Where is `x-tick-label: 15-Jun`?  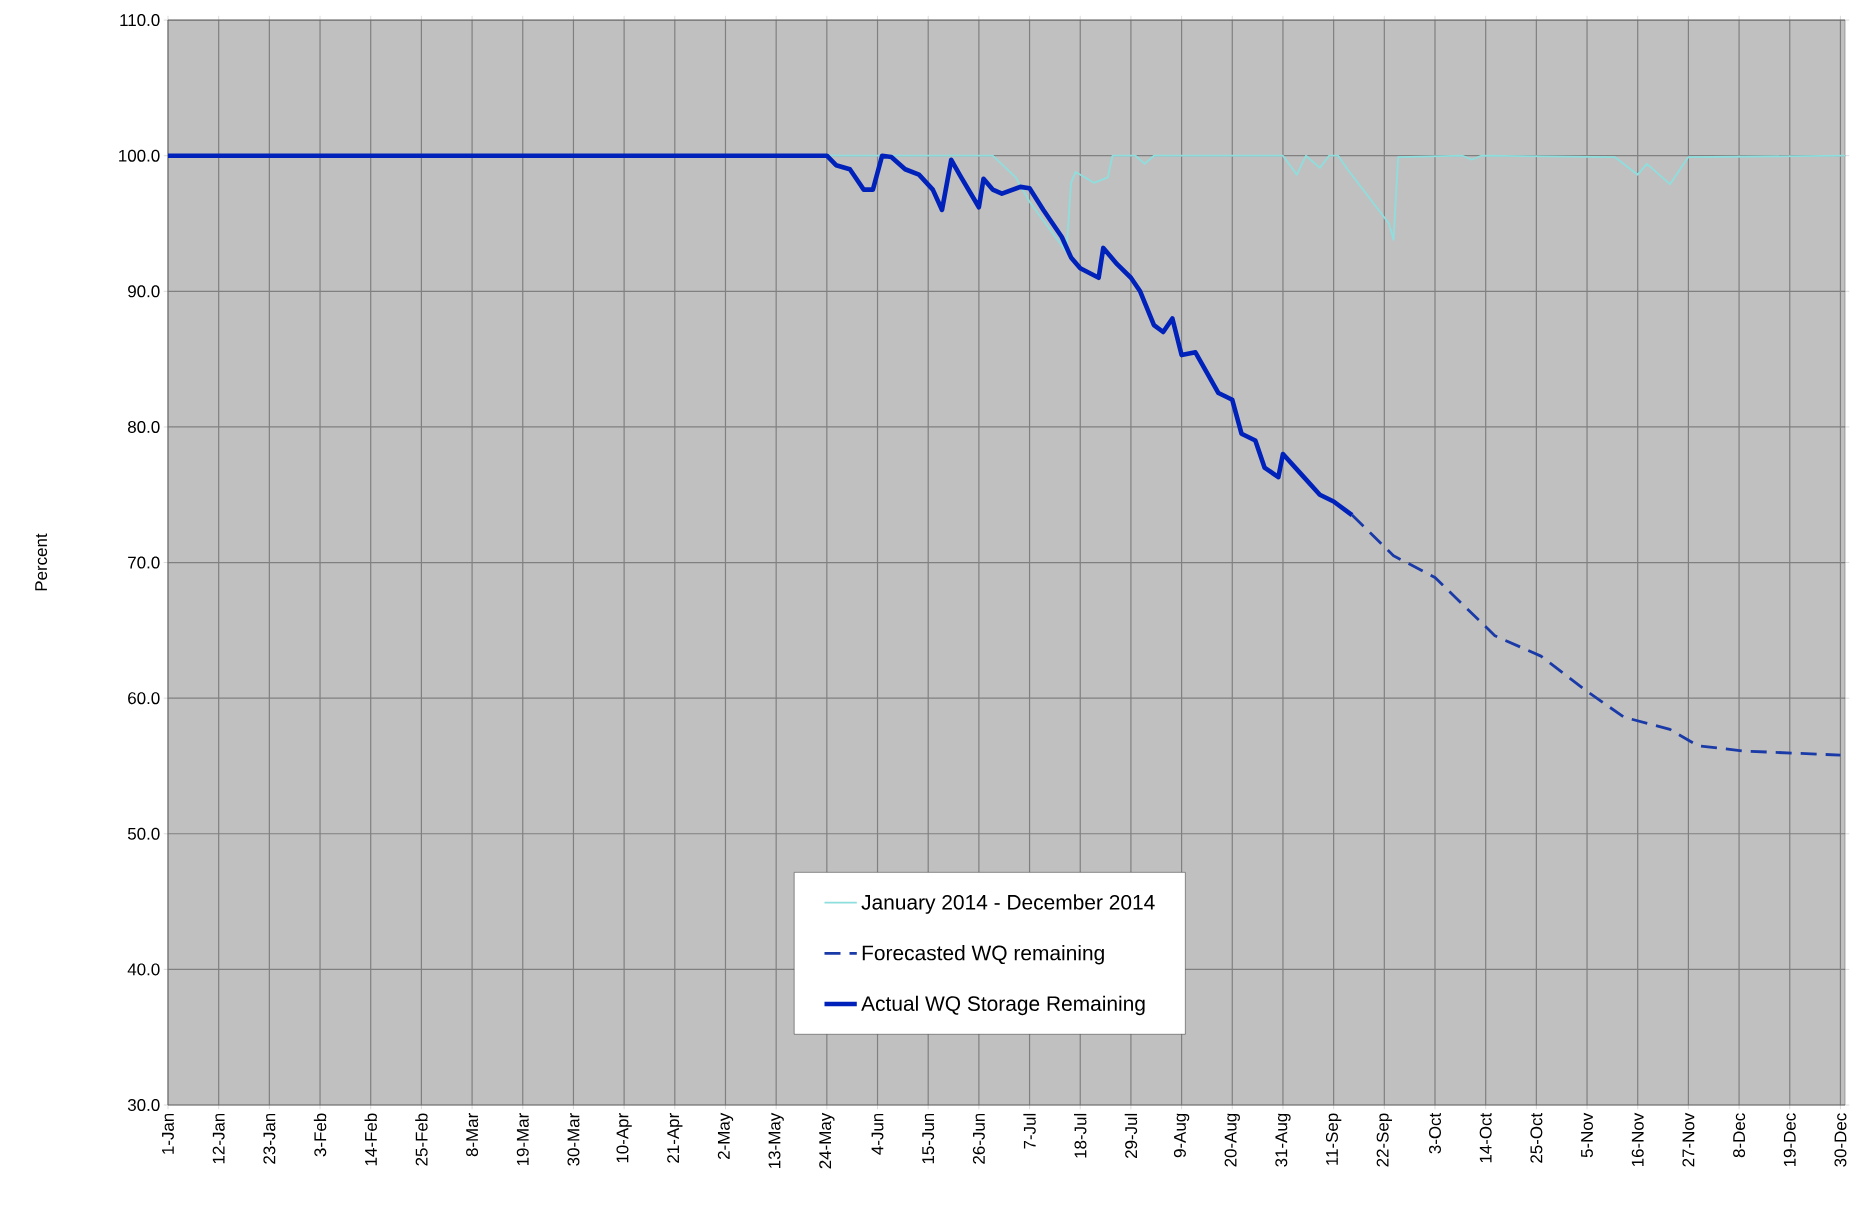
x-tick-label: 15-Jun is located at coordinates (928, 1138).